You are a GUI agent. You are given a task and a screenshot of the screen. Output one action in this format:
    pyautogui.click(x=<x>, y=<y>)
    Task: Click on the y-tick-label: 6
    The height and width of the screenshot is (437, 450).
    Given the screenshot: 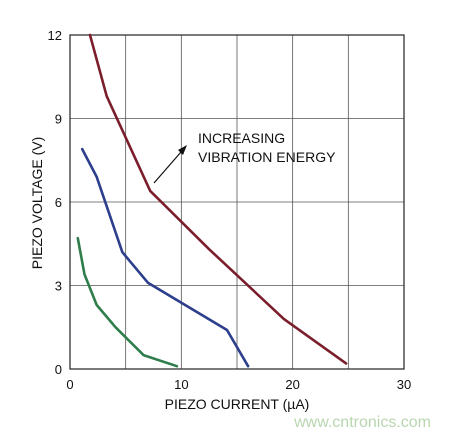 What is the action you would take?
    pyautogui.click(x=58, y=202)
    